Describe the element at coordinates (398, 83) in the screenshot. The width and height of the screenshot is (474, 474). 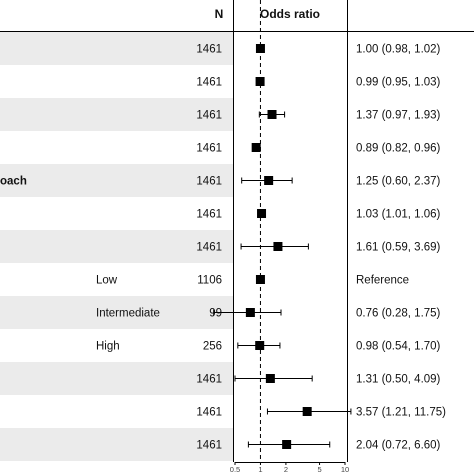
I see `row-estimate: 0.99 (0.95, 1.03)` at that location.